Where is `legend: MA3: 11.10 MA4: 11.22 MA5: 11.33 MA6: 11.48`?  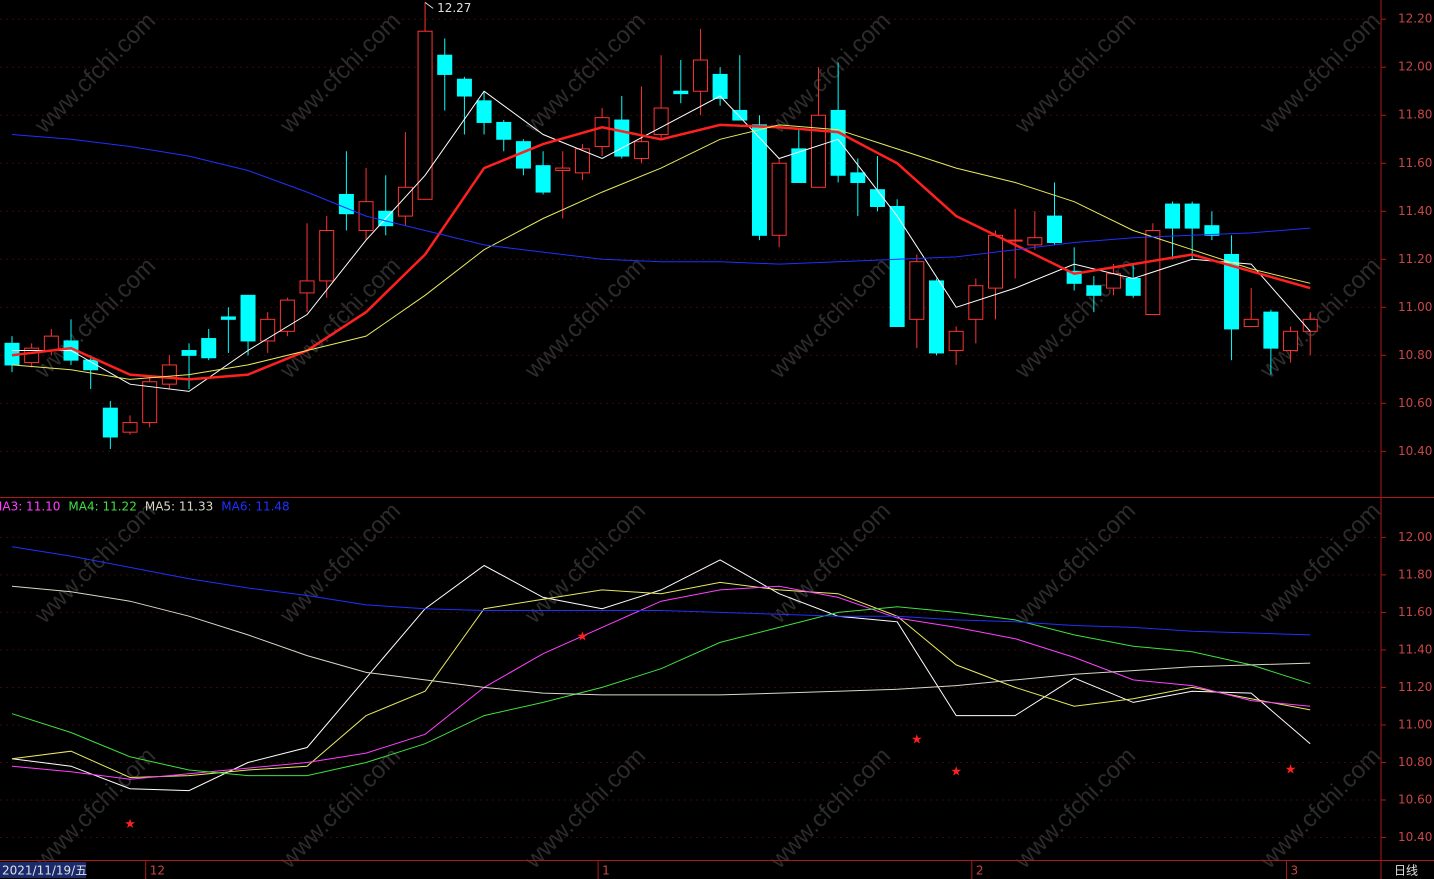 legend: MA3: 11.10 MA4: 11.22 MA5: 11.33 MA6: 11.48 is located at coordinates (145, 507).